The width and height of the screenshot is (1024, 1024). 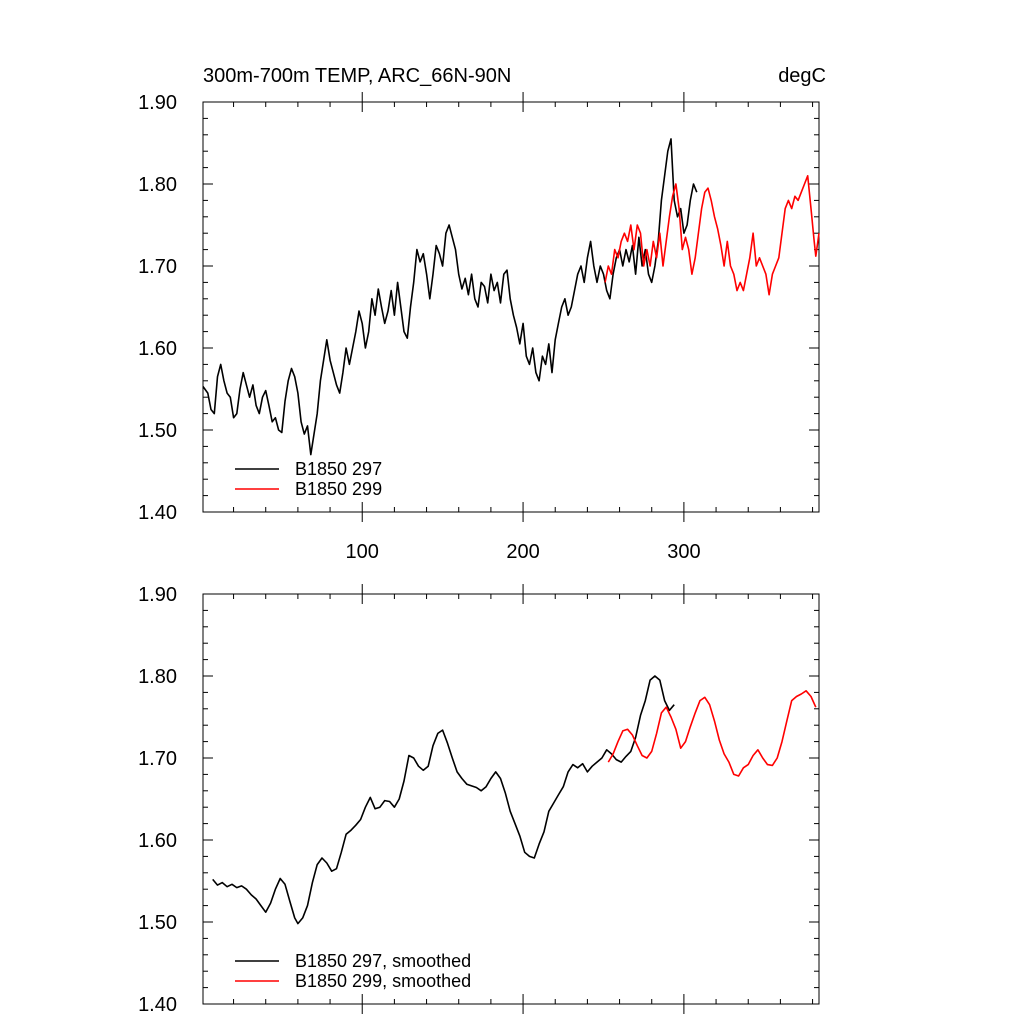 What do you see at coordinates (338, 489) in the screenshot?
I see `legend-label: B1850 299` at bounding box center [338, 489].